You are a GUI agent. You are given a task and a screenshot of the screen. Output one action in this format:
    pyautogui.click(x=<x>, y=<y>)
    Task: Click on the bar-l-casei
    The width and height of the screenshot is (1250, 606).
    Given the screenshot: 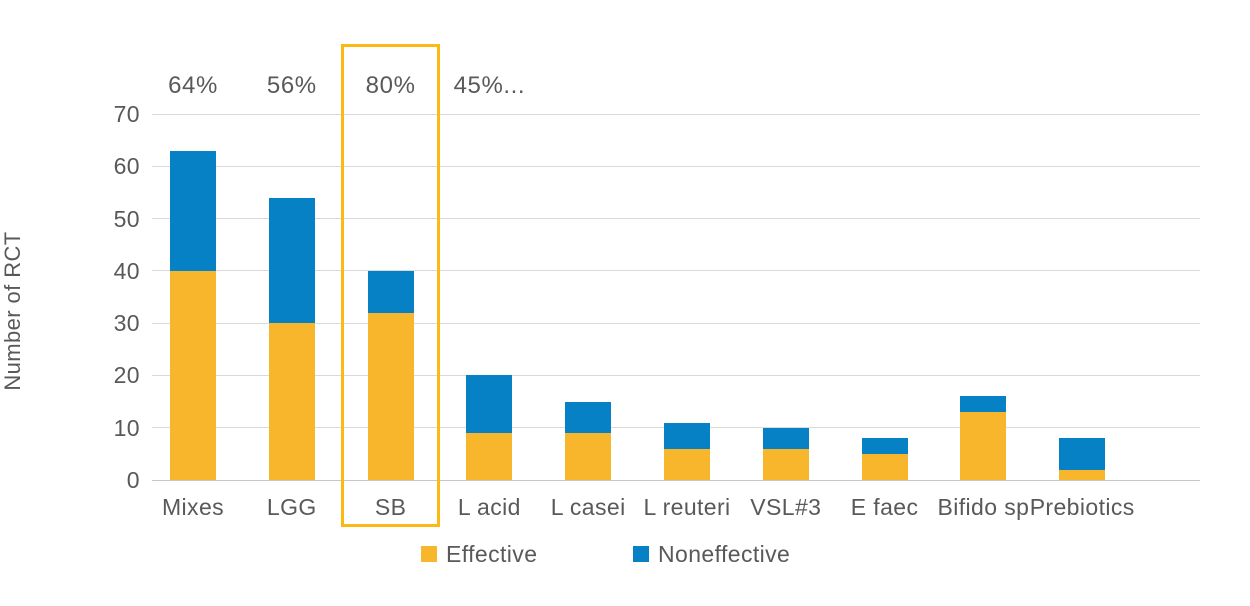 What is the action you would take?
    pyautogui.click(x=588, y=440)
    